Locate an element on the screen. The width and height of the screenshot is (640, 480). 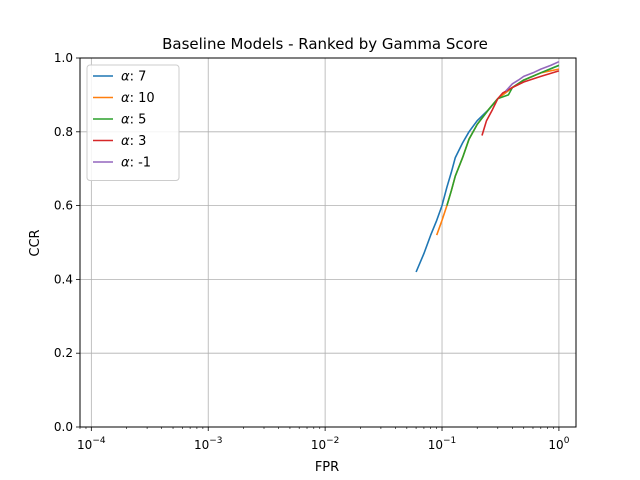
y-tick-label: 0.4 is located at coordinates (63, 279).